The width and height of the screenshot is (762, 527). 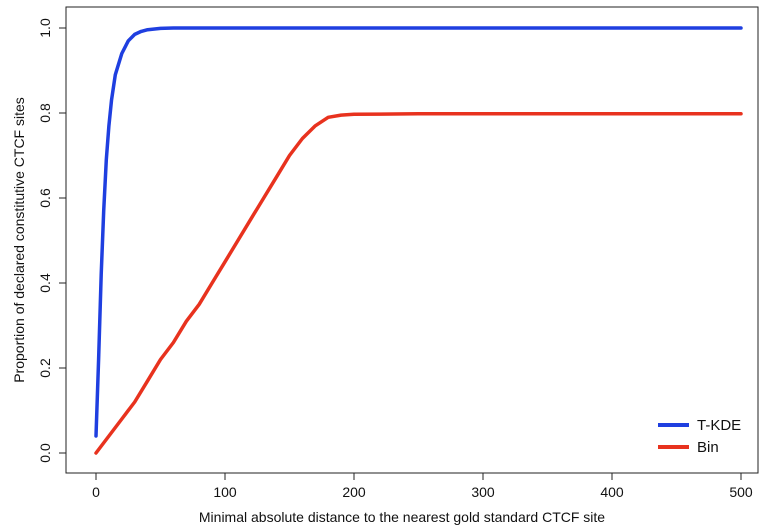 I want to click on x-axis: 0 100 200 300 400 500, so click(x=422, y=486).